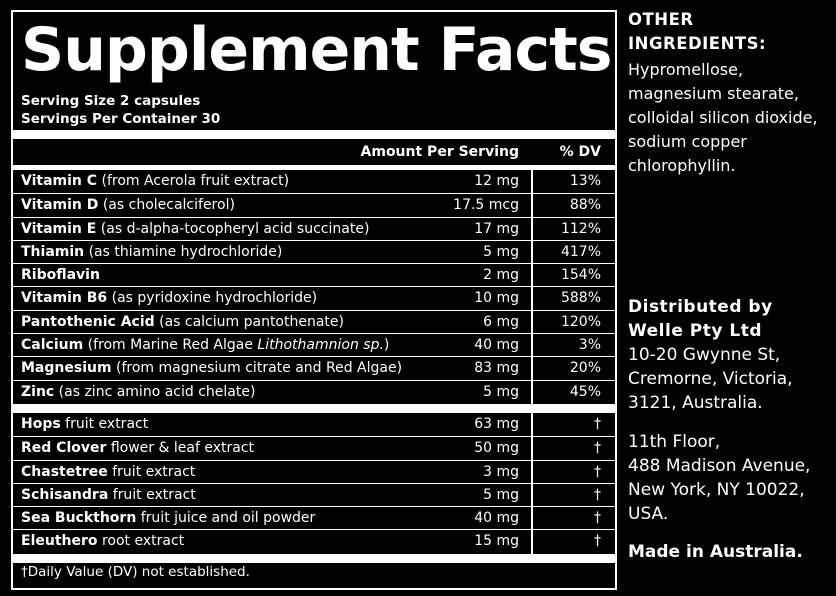 The width and height of the screenshot is (836, 596). Describe the element at coordinates (314, 167) in the screenshot. I see `header-divider` at that location.